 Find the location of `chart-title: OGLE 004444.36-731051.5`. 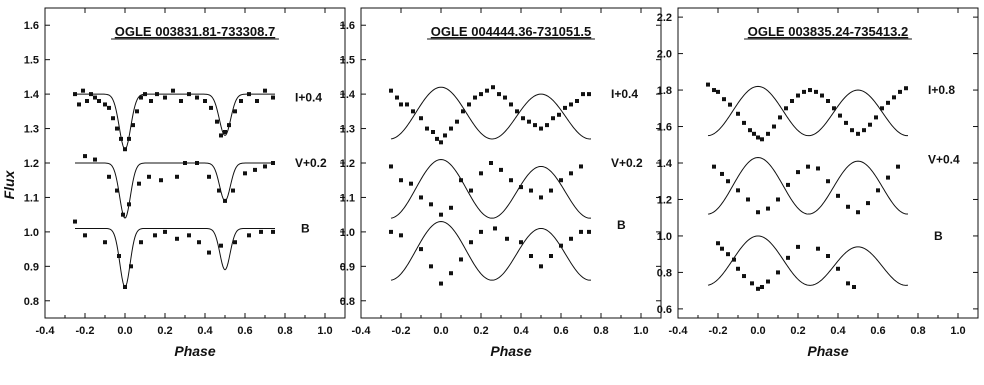

chart-title: OGLE 004444.36-731051.5 is located at coordinates (511, 31).